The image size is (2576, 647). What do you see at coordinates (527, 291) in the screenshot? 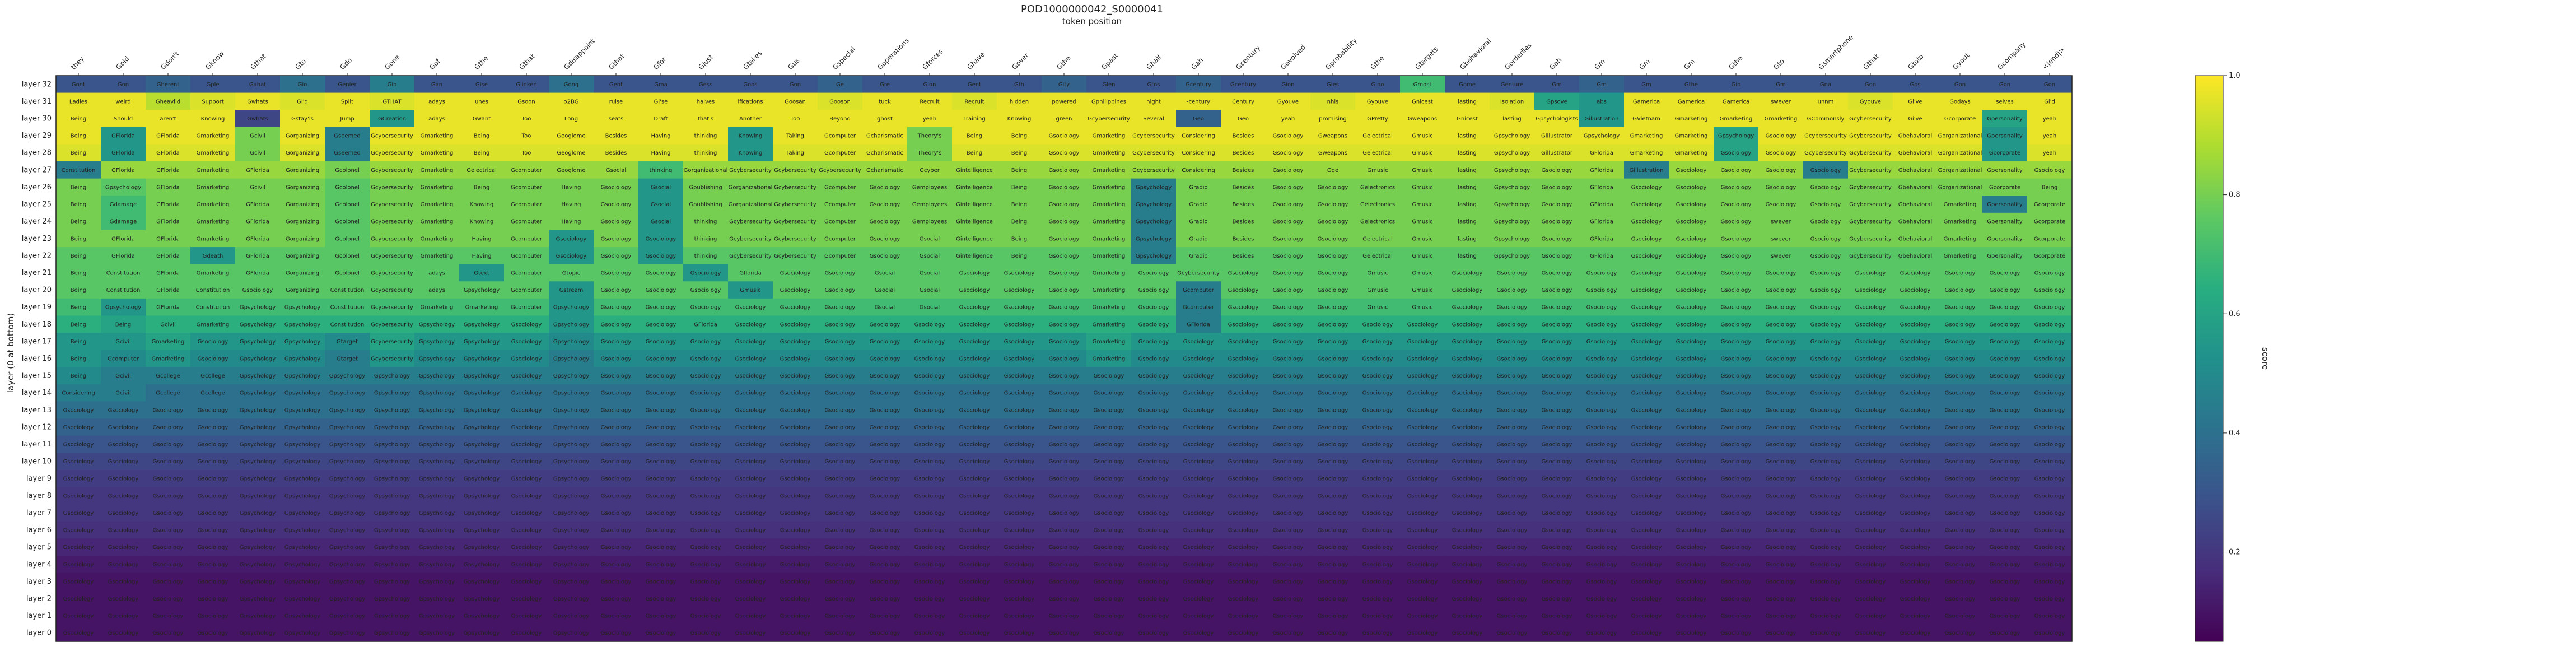
I see `cell-token-label: Gcomputer` at bounding box center [527, 291].